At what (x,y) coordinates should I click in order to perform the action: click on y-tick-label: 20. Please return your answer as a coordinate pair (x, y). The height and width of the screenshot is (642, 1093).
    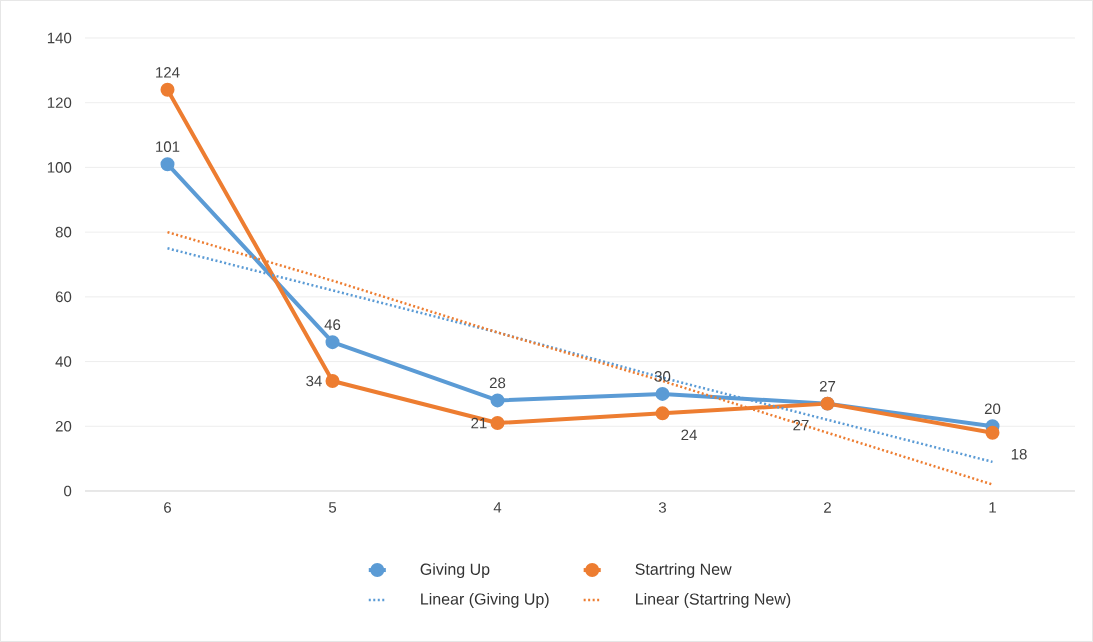
    Looking at the image, I should click on (63, 426).